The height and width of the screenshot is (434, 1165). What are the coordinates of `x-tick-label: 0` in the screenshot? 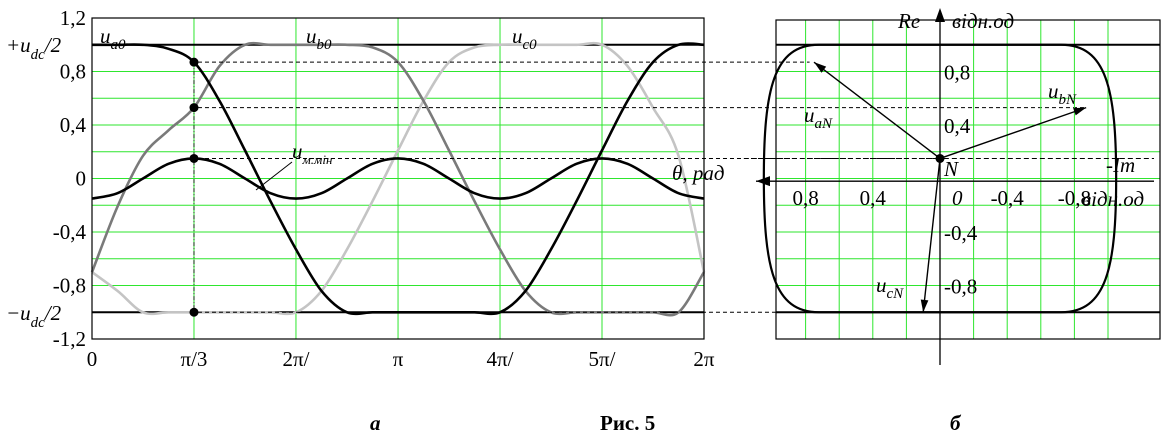 It's located at (92, 359).